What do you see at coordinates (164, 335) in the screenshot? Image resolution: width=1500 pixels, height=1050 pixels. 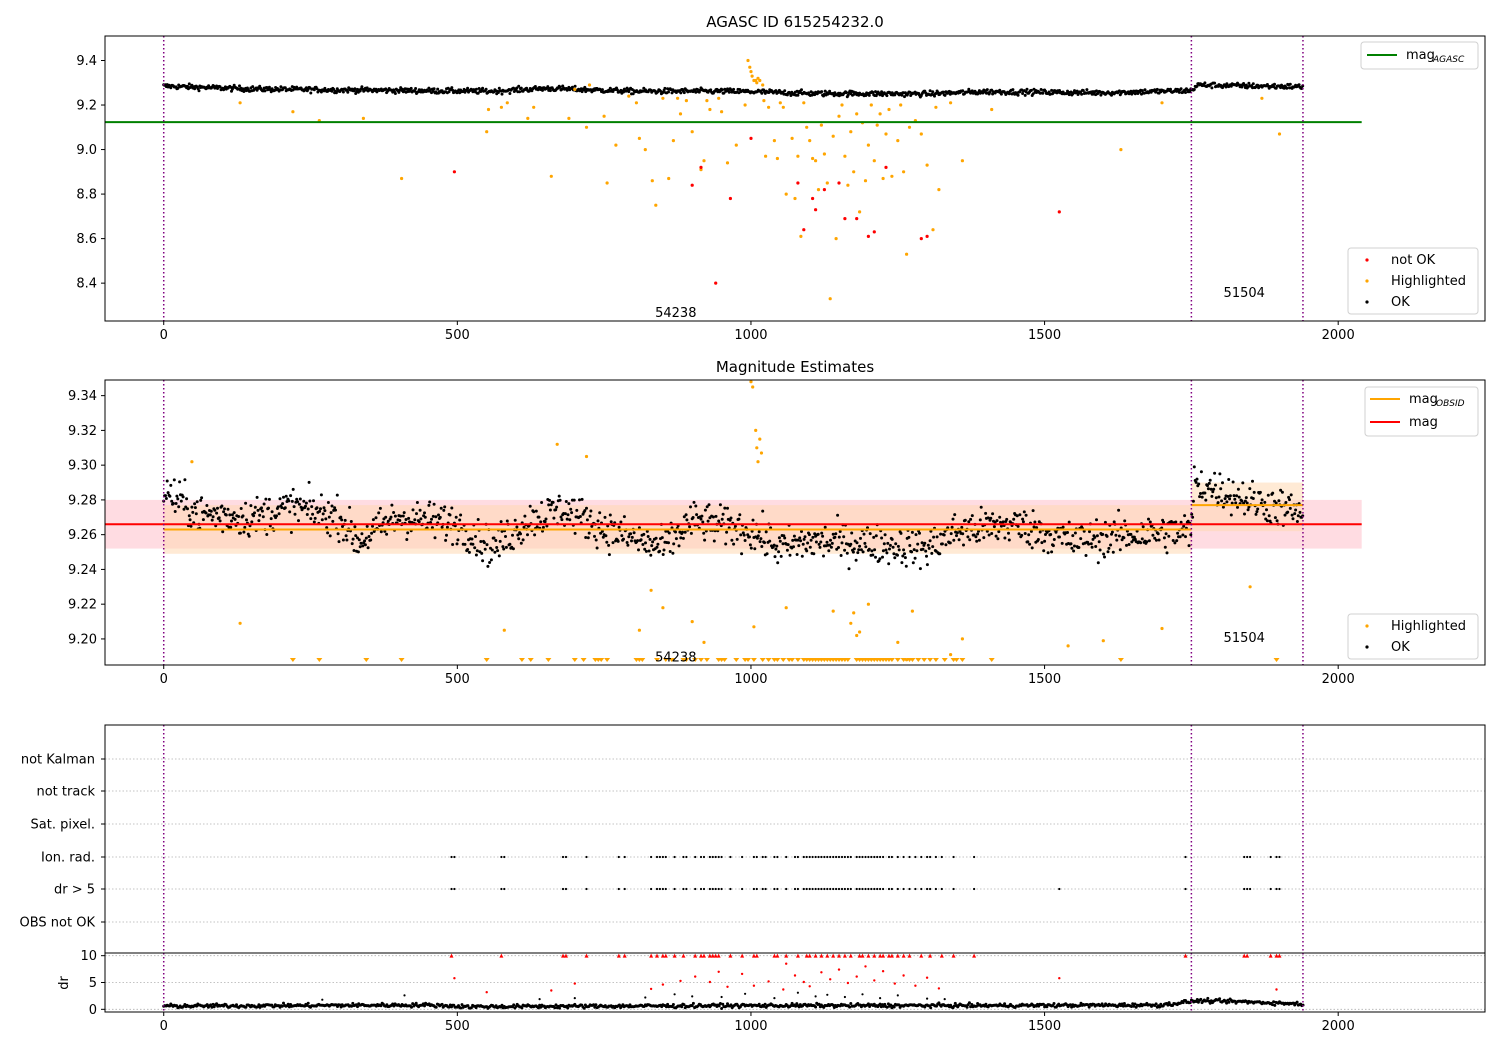 I see `x-tick-label: 0` at bounding box center [164, 335].